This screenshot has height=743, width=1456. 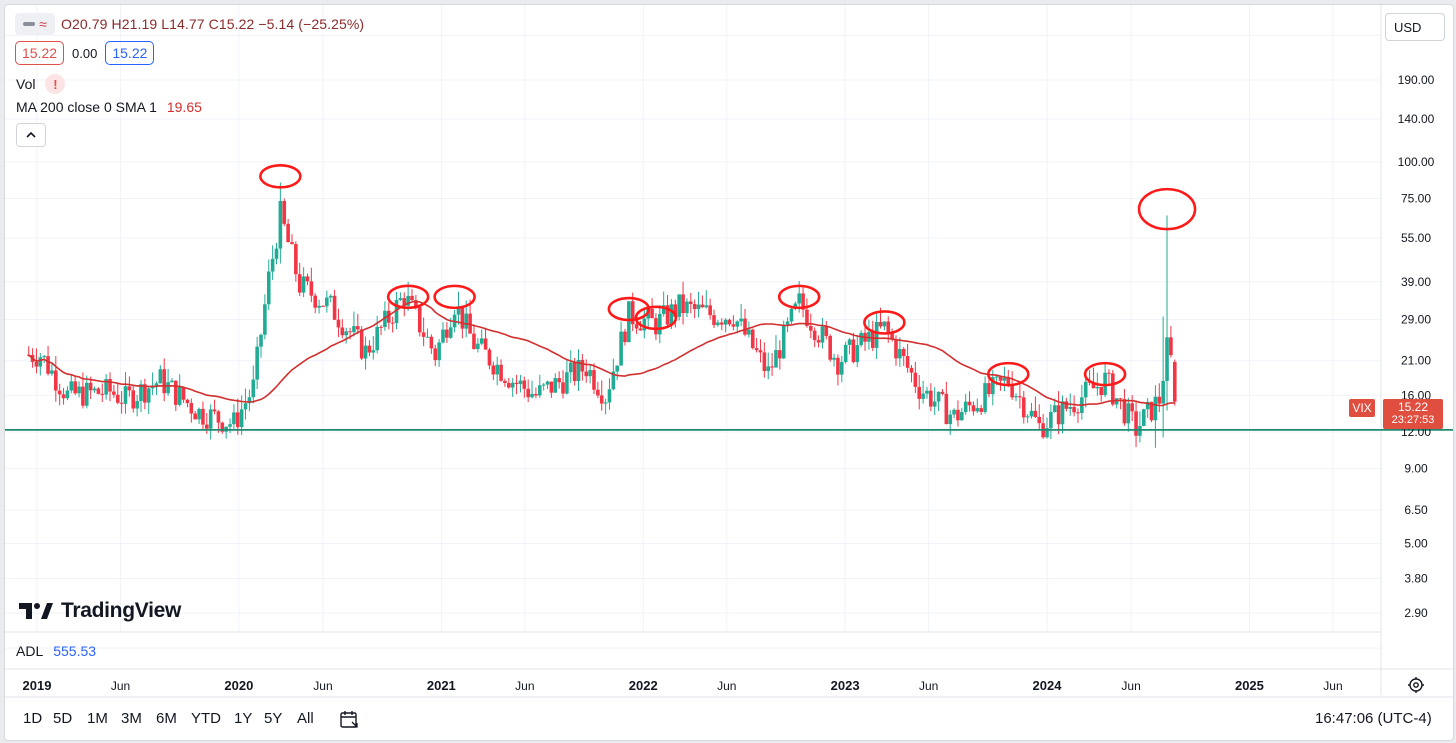 What do you see at coordinates (31, 135) in the screenshot?
I see `collapse-legend-button` at bounding box center [31, 135].